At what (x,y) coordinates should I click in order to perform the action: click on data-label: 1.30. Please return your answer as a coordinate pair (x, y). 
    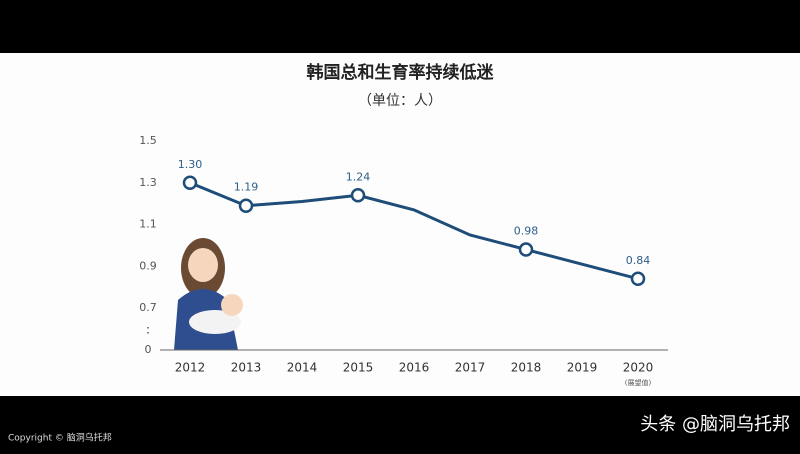
    Looking at the image, I should click on (190, 164).